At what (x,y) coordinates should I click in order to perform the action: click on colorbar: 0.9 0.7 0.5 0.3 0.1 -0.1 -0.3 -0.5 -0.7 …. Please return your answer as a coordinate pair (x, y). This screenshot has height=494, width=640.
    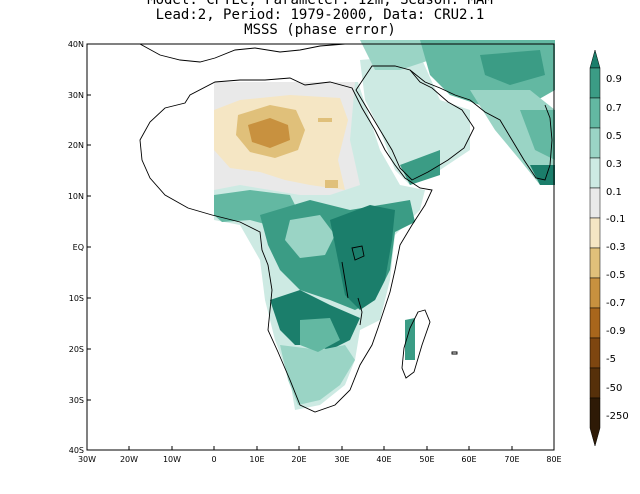
    Looking at the image, I should click on (609, 248).